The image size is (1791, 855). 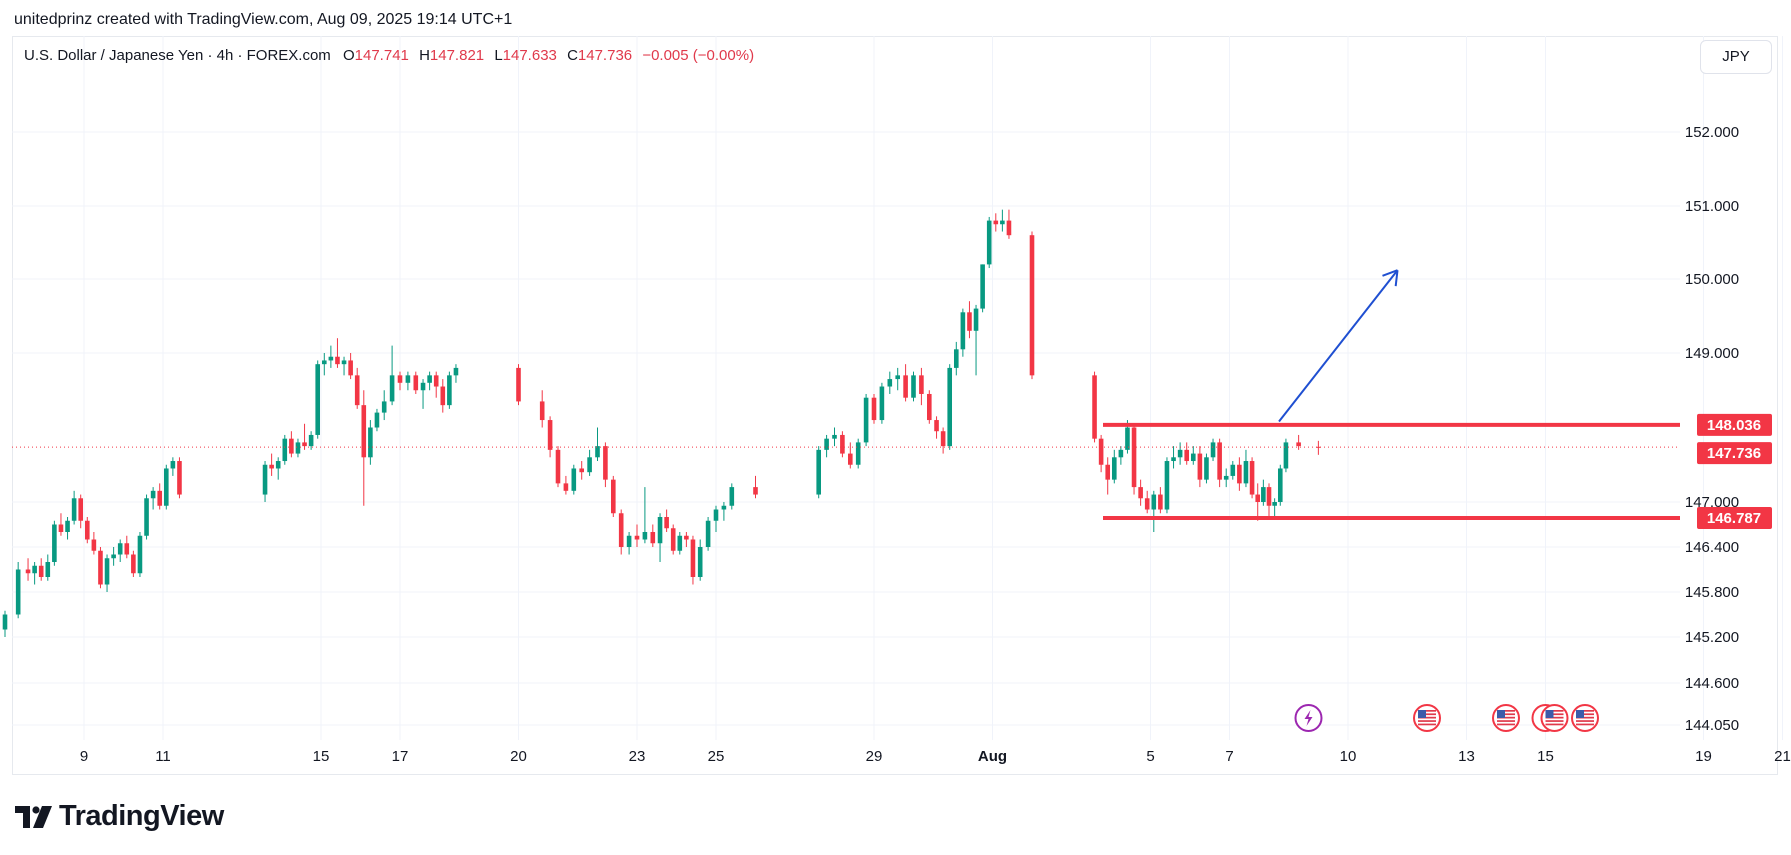 I want to click on event-markers, so click(x=1446, y=718).